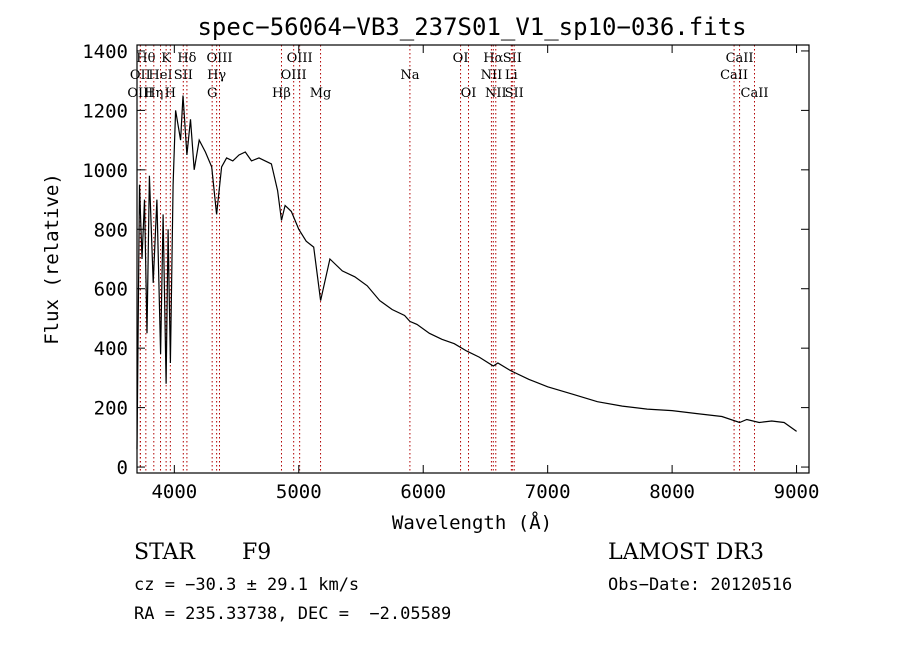 This screenshot has height=649, width=900. Describe the element at coordinates (174, 492) in the screenshot. I see `x-tick-label-0: 4000` at that location.